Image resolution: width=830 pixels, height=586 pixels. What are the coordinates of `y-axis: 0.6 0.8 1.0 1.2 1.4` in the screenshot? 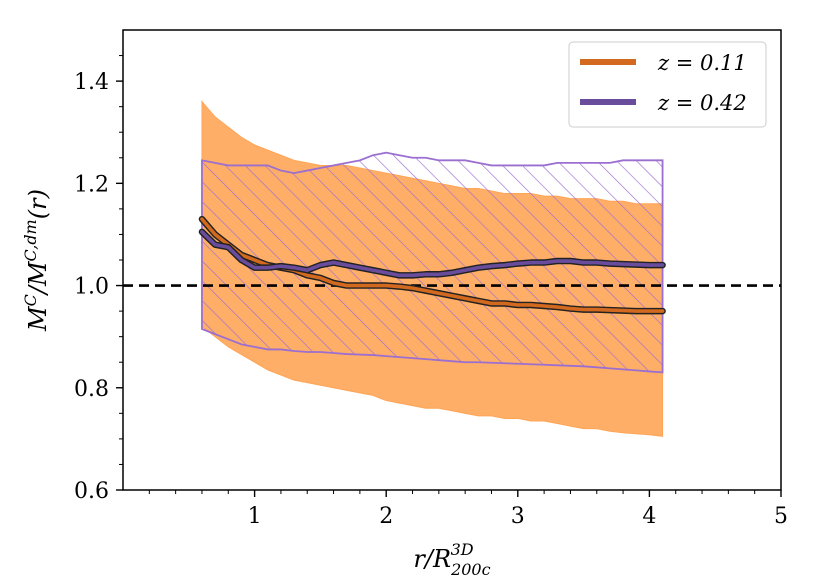 It's located at (98, 279).